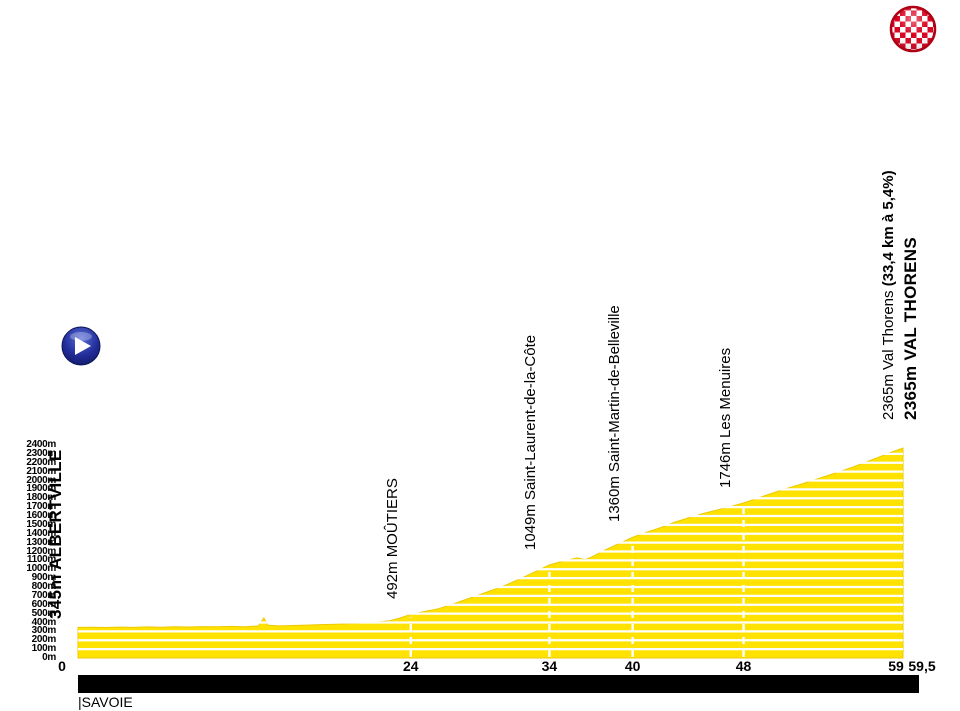 The width and height of the screenshot is (960, 711). What do you see at coordinates (44, 640) in the screenshot?
I see `y-axis-label: 200m` at bounding box center [44, 640].